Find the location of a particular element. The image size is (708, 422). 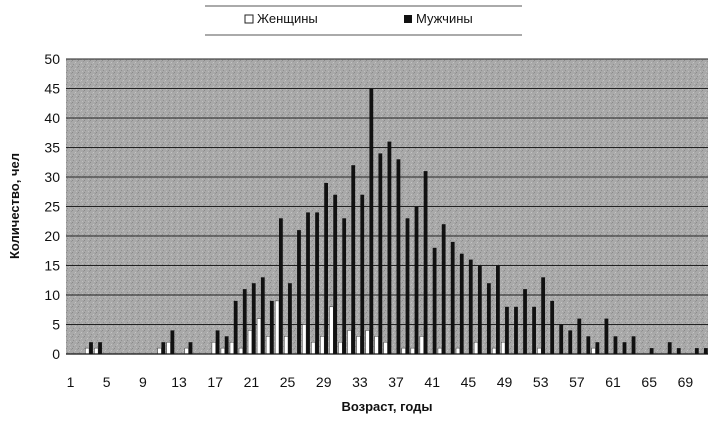

y-tick-label: 0 is located at coordinates (56, 354).